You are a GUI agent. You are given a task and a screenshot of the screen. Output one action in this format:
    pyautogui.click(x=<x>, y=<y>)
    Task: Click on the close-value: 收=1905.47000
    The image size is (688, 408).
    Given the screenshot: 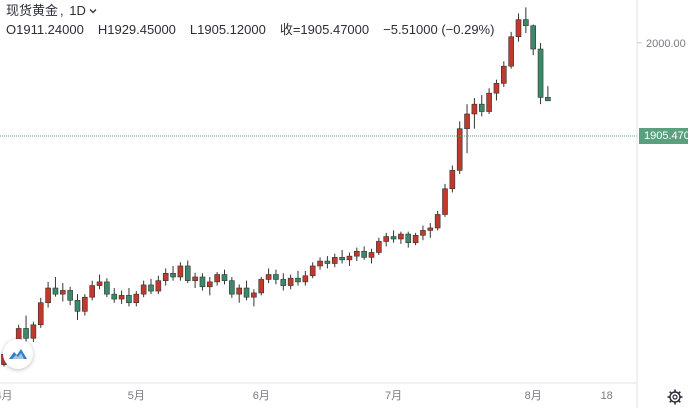 What is the action you would take?
    pyautogui.click(x=324, y=29)
    